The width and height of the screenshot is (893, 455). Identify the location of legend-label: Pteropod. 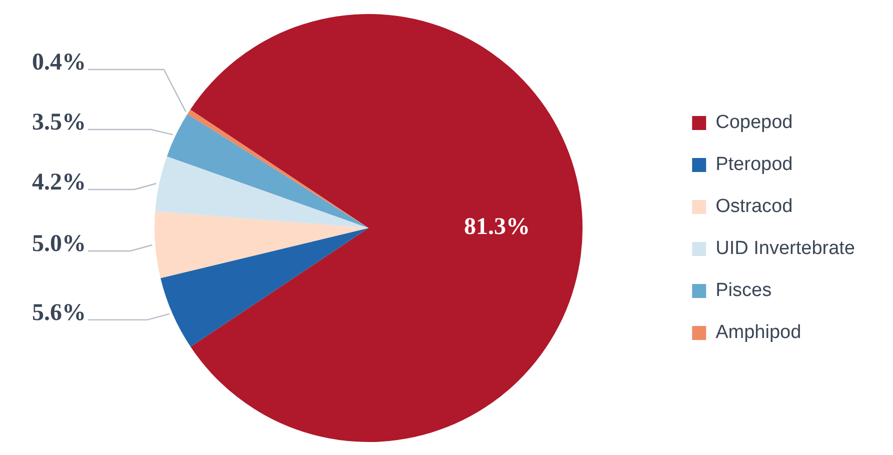
(754, 165).